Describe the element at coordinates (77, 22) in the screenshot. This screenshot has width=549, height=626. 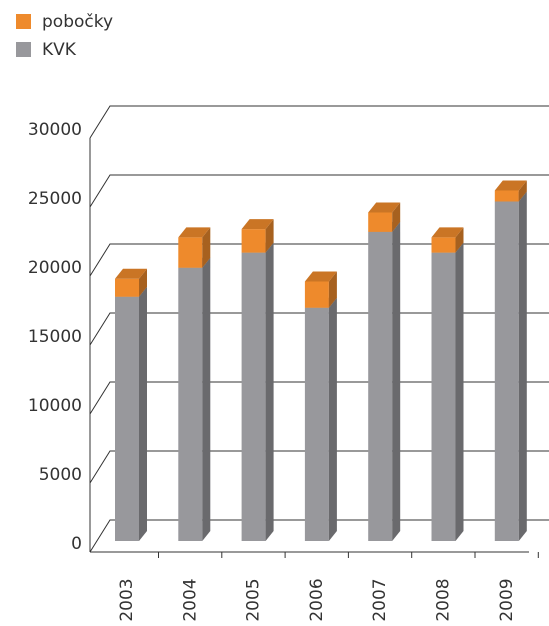
I see `legend-label: pobočky` at that location.